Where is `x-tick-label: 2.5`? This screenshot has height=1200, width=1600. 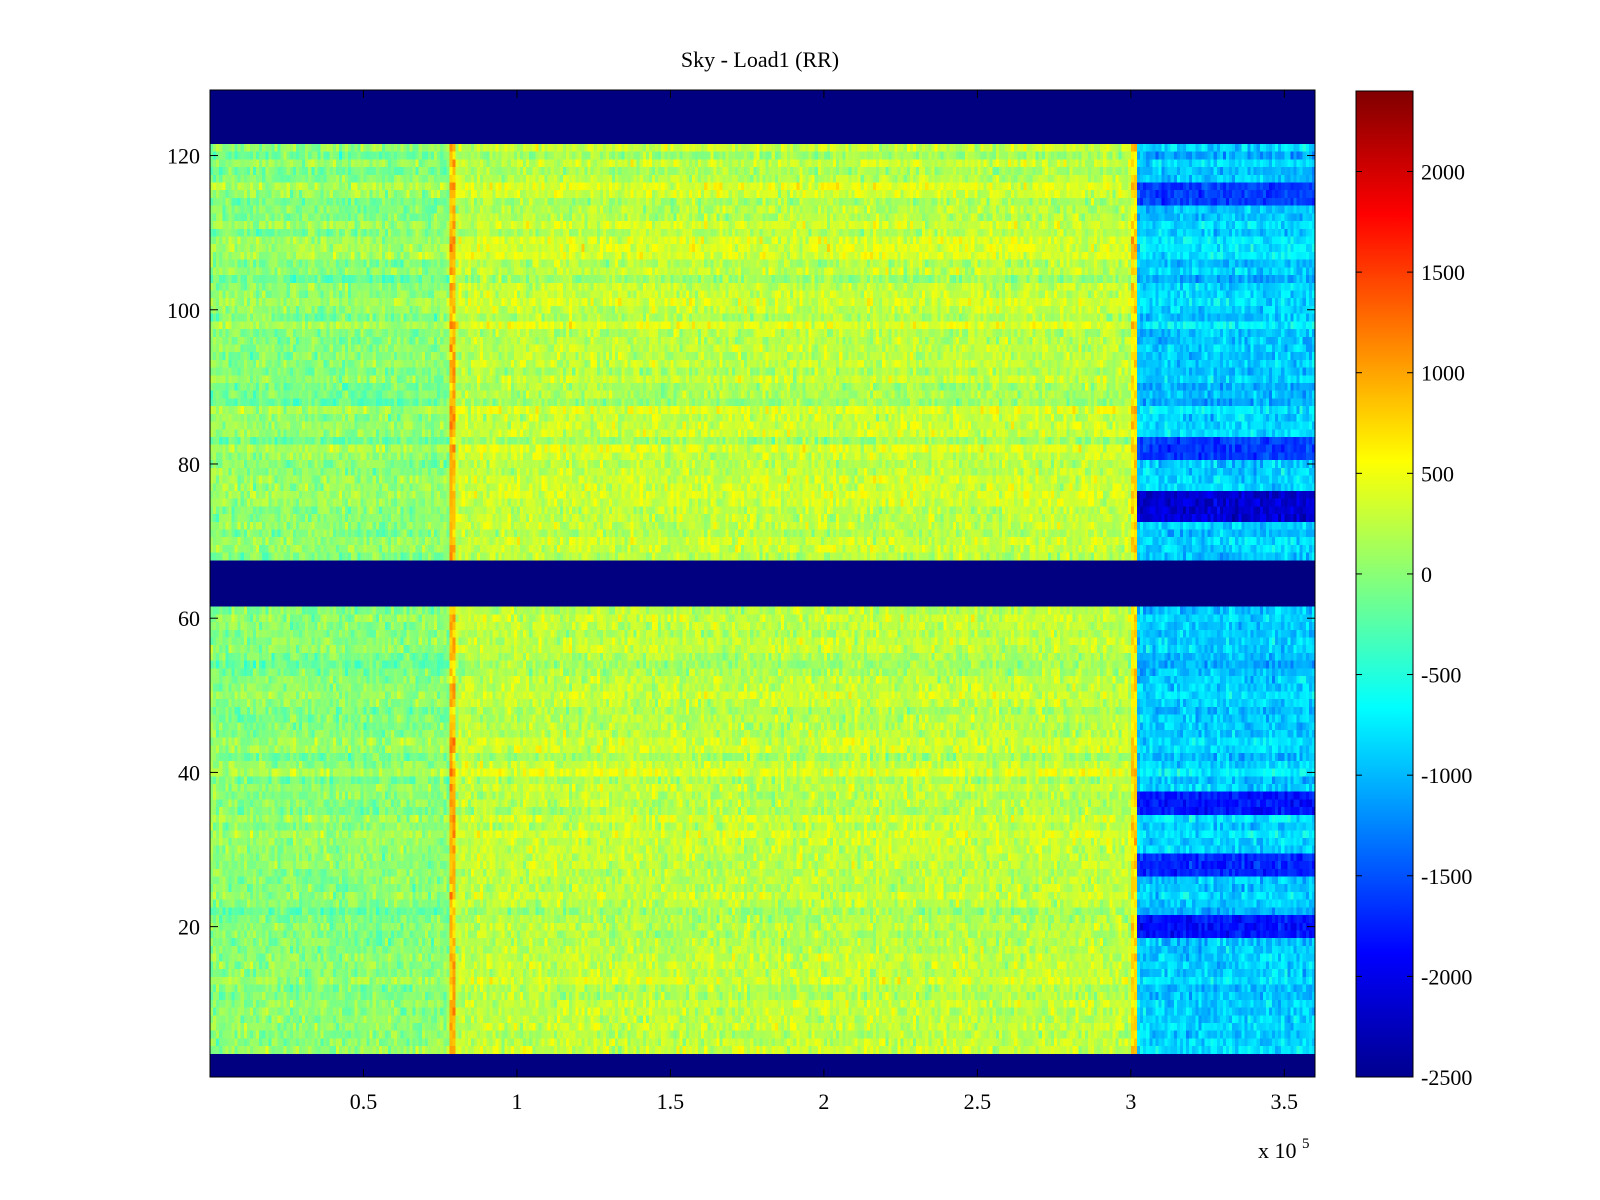 x-tick-label: 2.5 is located at coordinates (978, 1101).